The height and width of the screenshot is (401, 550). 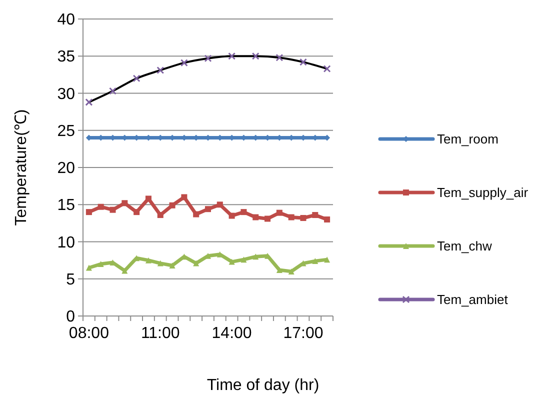 What do you see at coordinates (467, 139) in the screenshot?
I see `legend-label: Tem_room` at bounding box center [467, 139].